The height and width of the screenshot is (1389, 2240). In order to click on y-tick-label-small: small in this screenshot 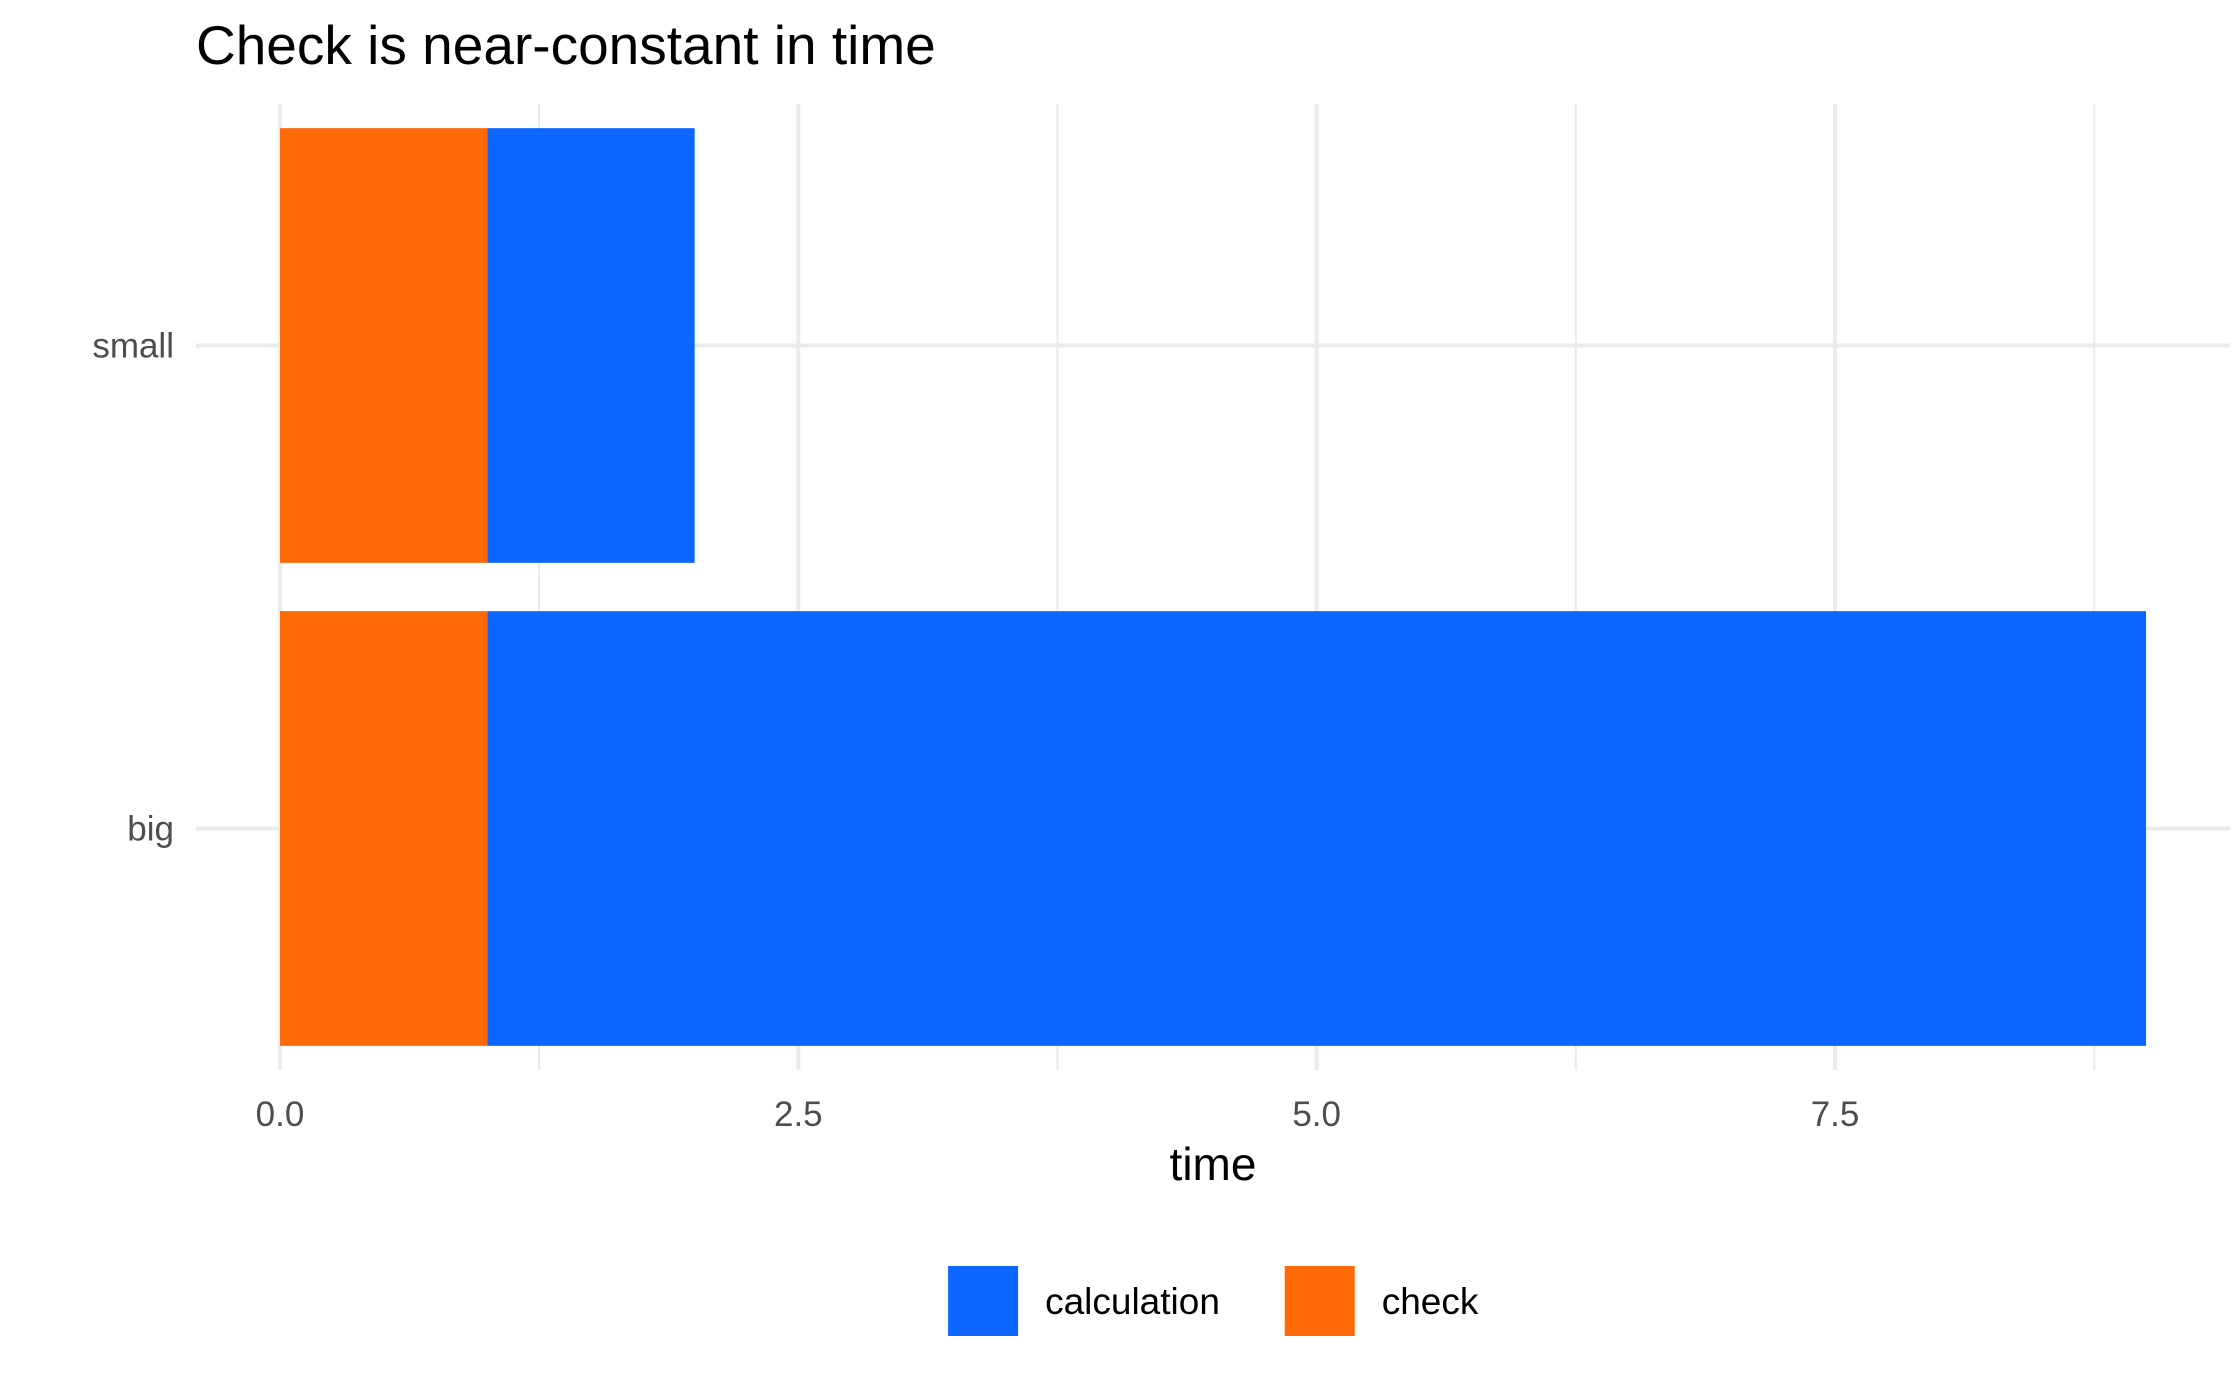, I will do `click(133, 346)`.